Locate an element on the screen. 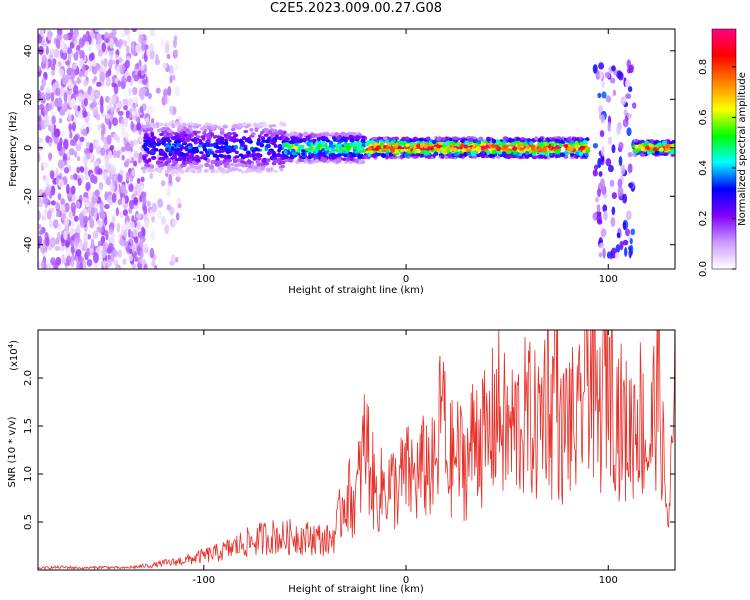 This screenshot has width=750, height=600. snr-ylabel: SNR (10 * v/v) is located at coordinates (12, 451).